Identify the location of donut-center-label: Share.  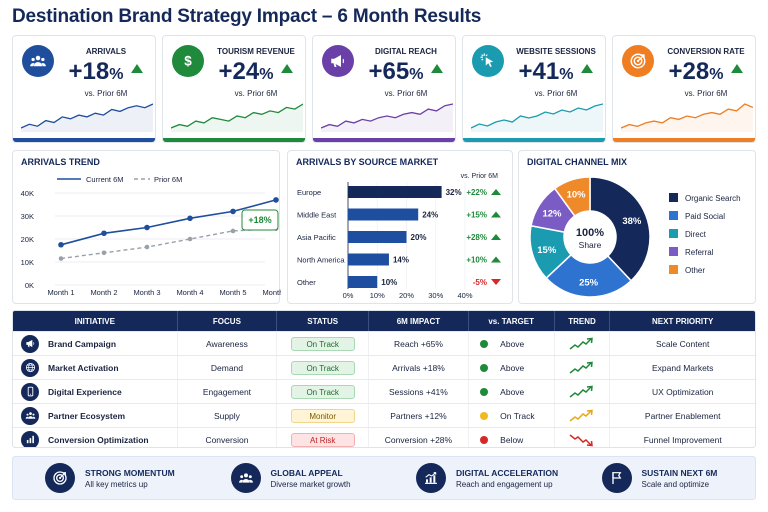
(590, 245).